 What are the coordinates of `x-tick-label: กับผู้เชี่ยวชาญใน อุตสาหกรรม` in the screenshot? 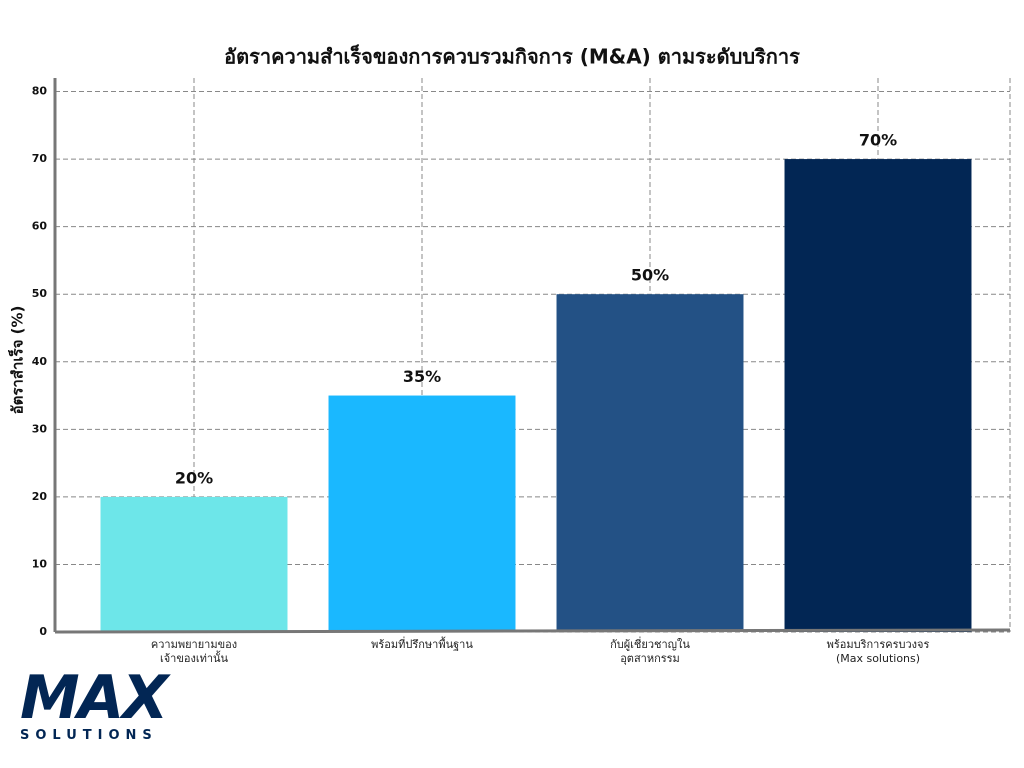 It's located at (650, 651).